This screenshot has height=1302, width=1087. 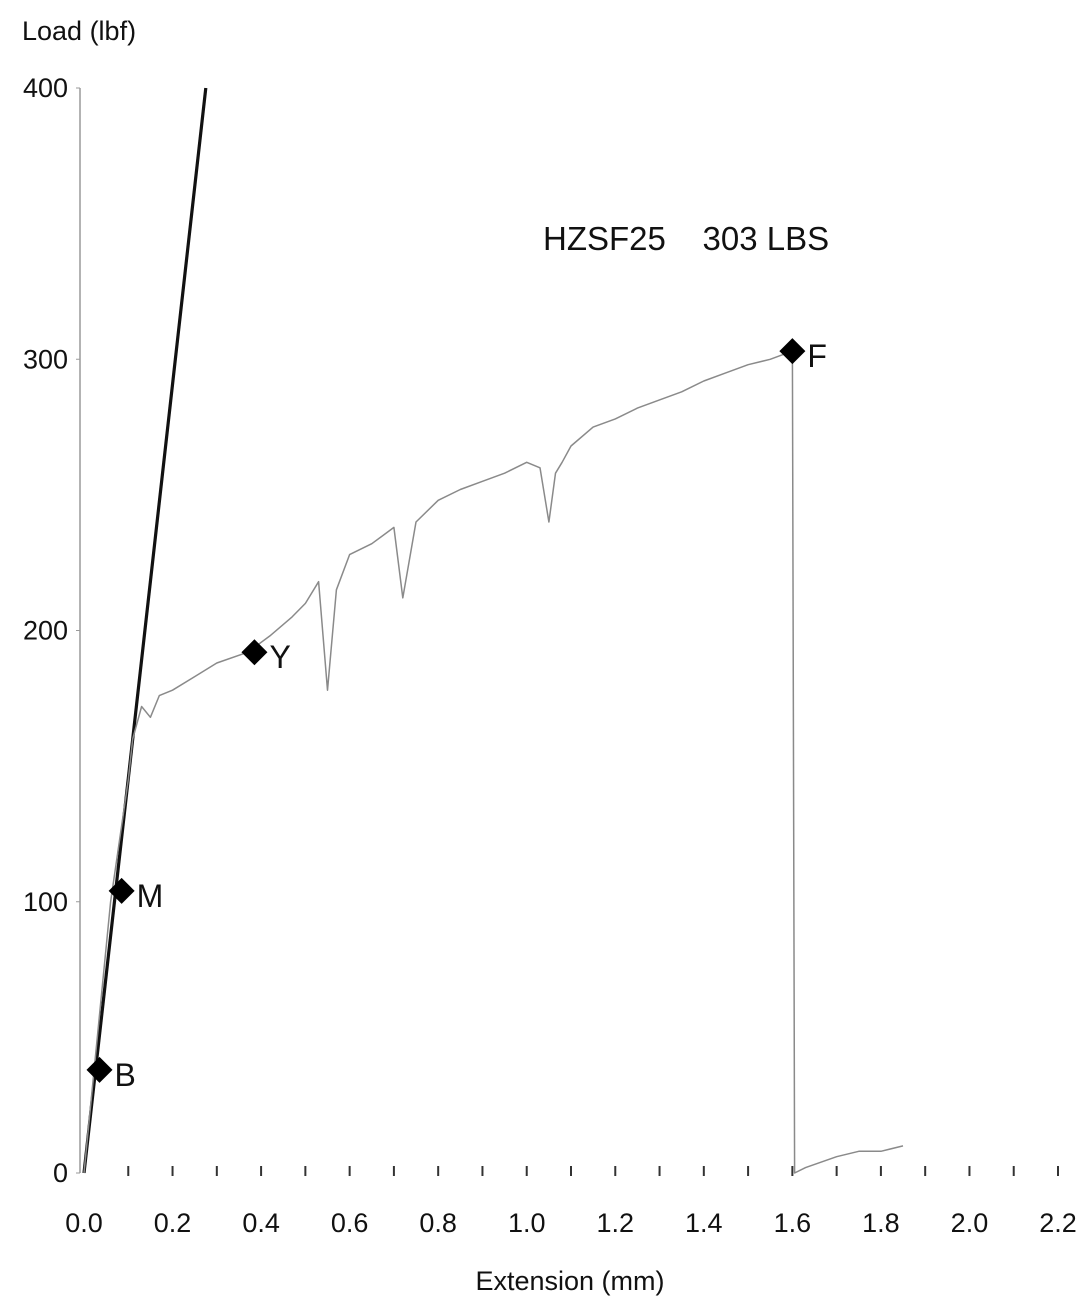 I want to click on marker-label-f: F, so click(x=817, y=356).